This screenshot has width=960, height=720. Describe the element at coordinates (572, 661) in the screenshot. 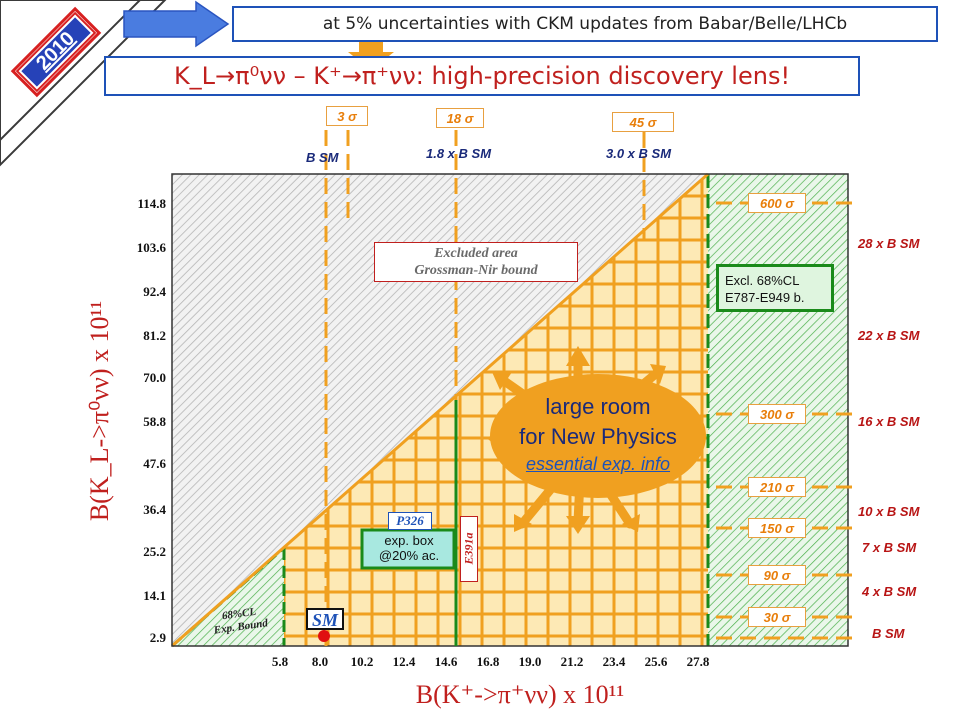

I see `x-tick-label: 21.2` at that location.